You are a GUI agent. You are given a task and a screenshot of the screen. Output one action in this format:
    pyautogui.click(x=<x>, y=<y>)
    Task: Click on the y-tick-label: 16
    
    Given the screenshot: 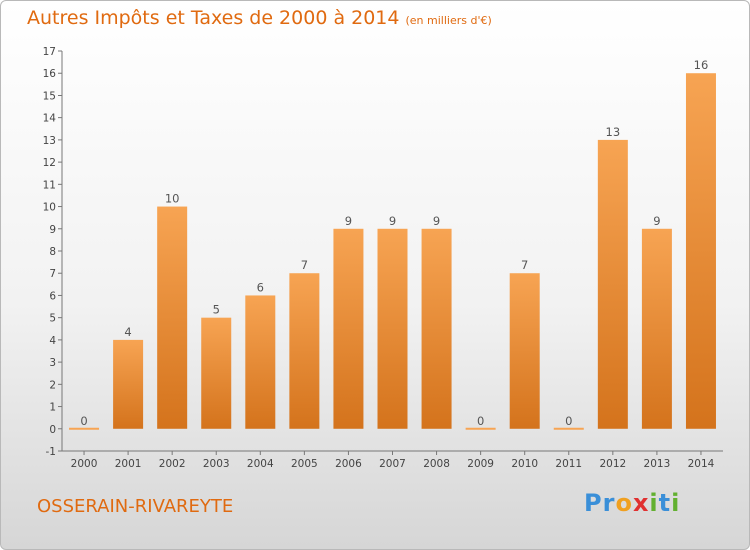 What is the action you would take?
    pyautogui.click(x=50, y=74)
    